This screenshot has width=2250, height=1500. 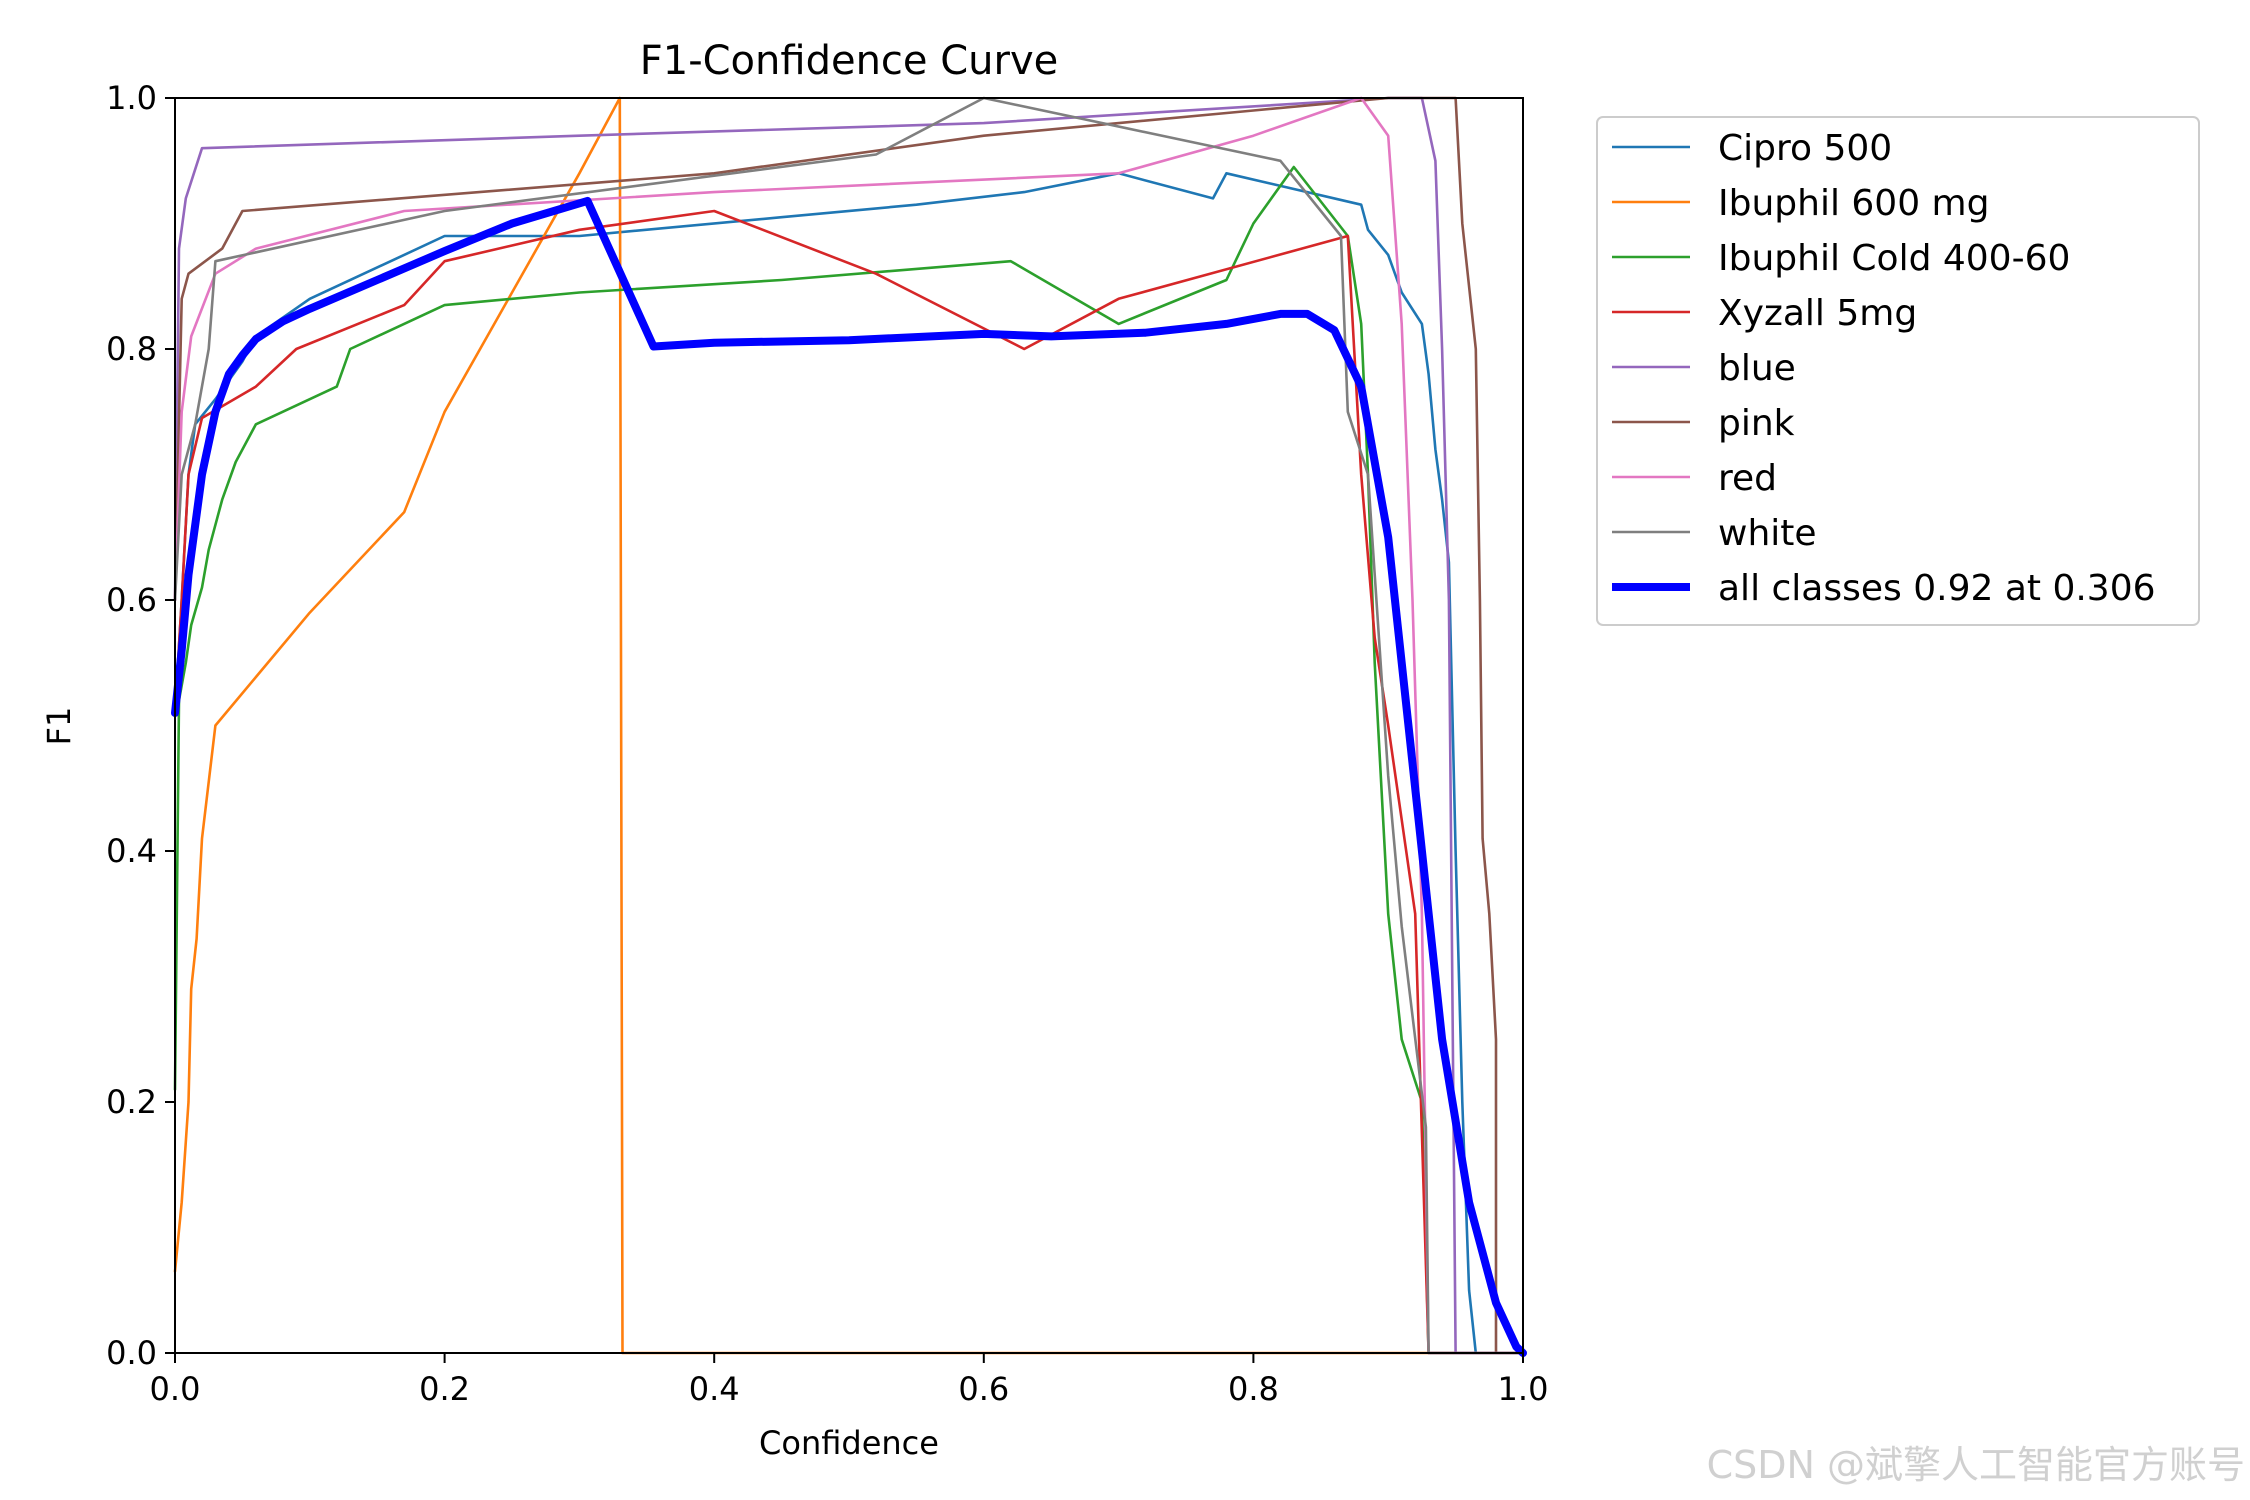 What do you see at coordinates (1817, 313) in the screenshot?
I see `legend-label-3: Xyzall 5mg` at bounding box center [1817, 313].